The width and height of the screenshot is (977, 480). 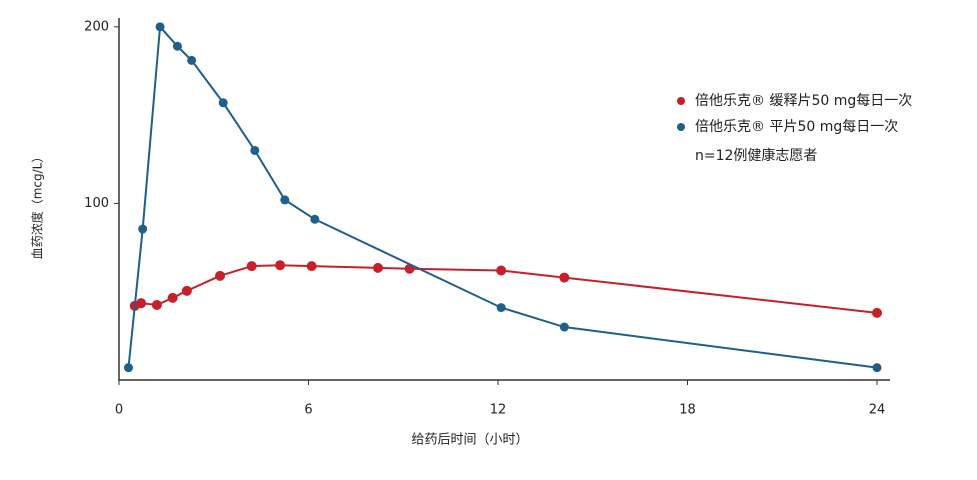 What do you see at coordinates (877, 410) in the screenshot?
I see `x-tick-label: 24` at bounding box center [877, 410].